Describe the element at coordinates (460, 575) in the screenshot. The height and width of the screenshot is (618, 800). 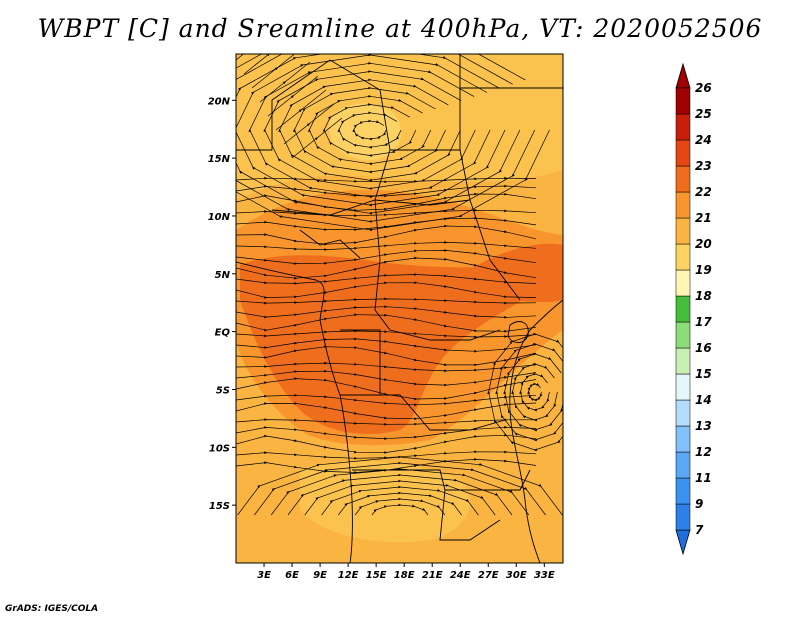
I see `x-tick-label-7: 24E` at that location.